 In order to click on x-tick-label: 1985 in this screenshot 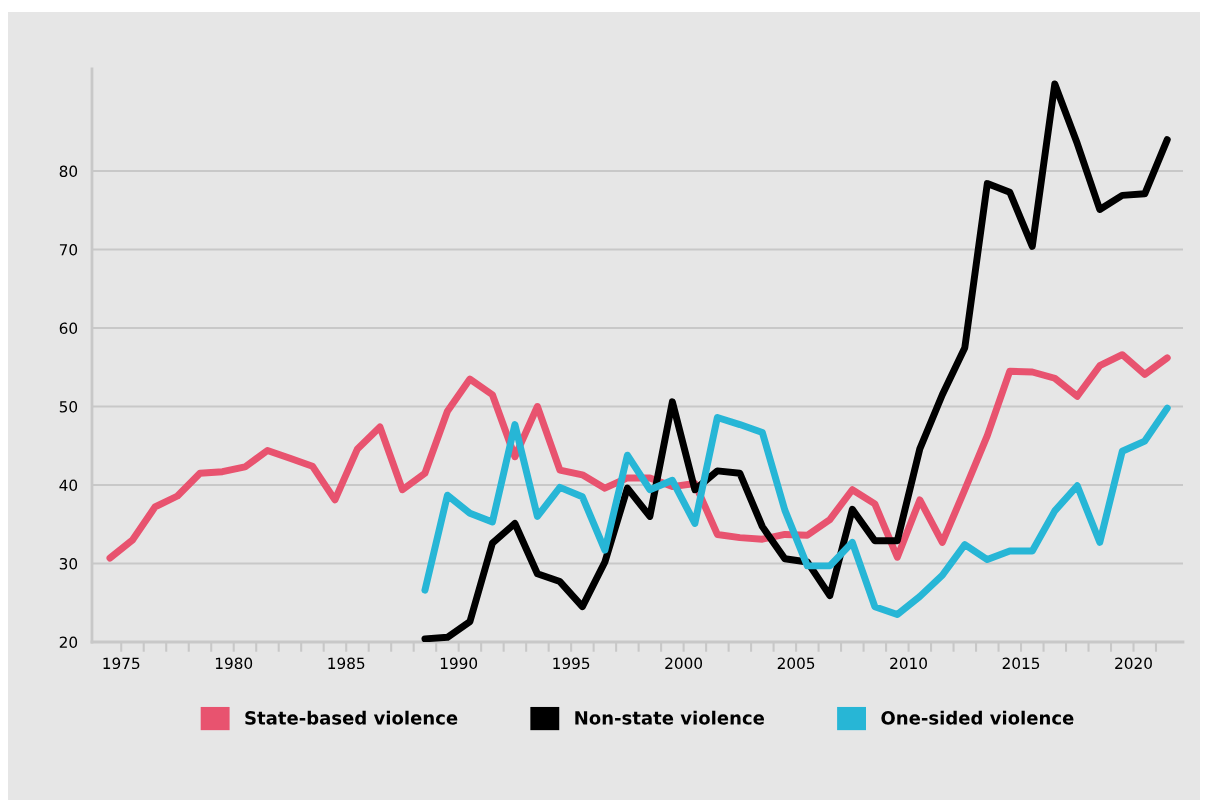, I will do `click(346, 663)`.